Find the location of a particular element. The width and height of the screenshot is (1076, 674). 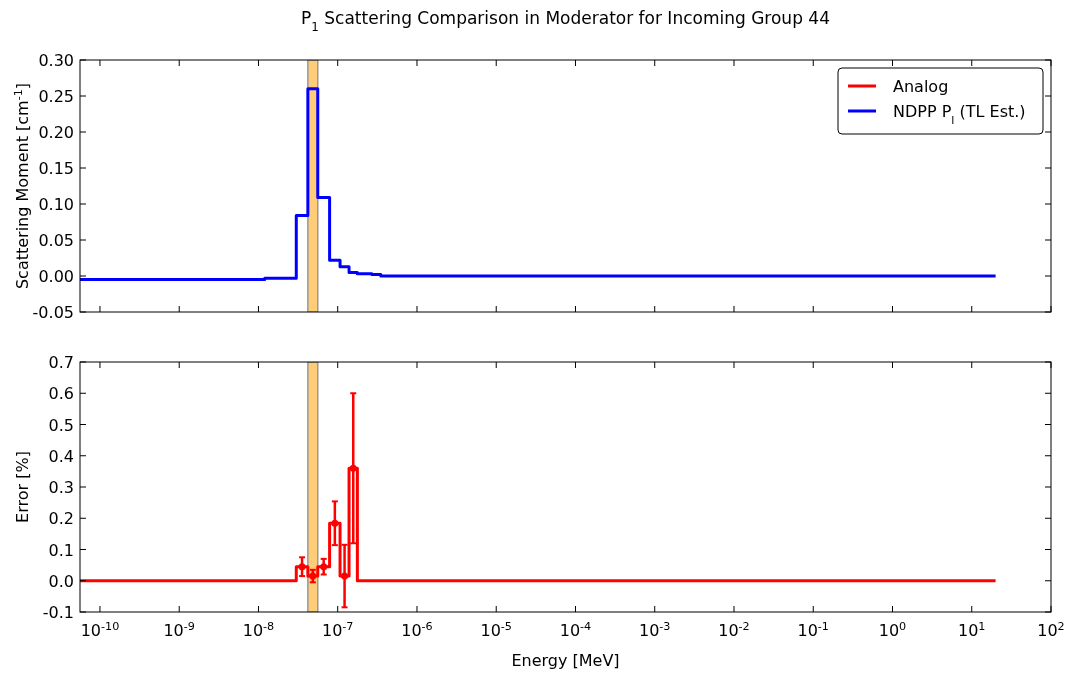

x-tick-label: 10$^{-3}$ is located at coordinates (654, 629).